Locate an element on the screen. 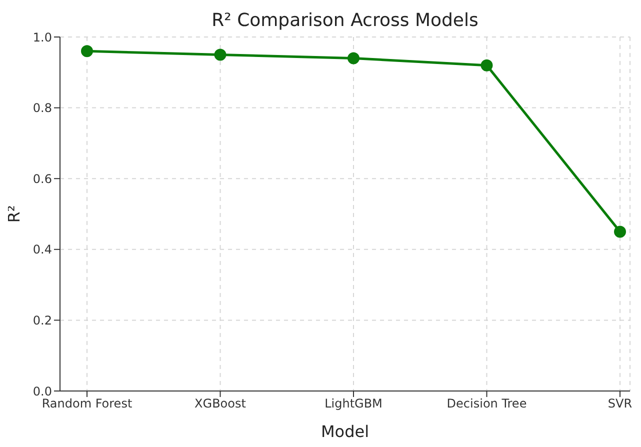  y-tick-label: 0.6 is located at coordinates (42, 179).